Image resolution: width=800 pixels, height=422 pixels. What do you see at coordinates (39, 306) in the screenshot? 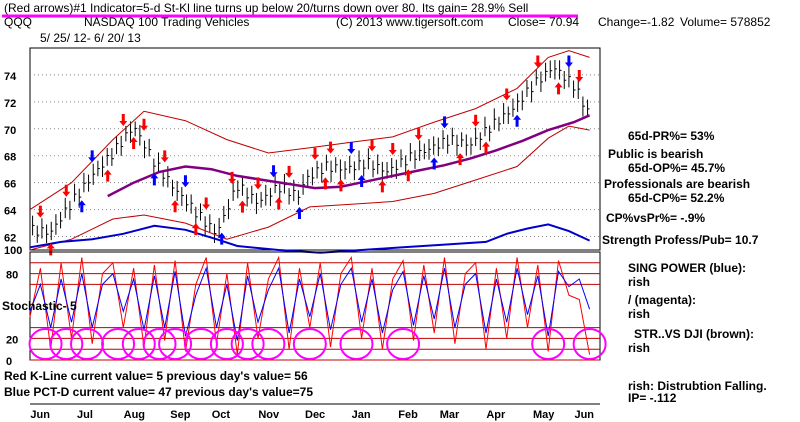
I see `stochastic-label: Stochastic- 5` at bounding box center [39, 306].